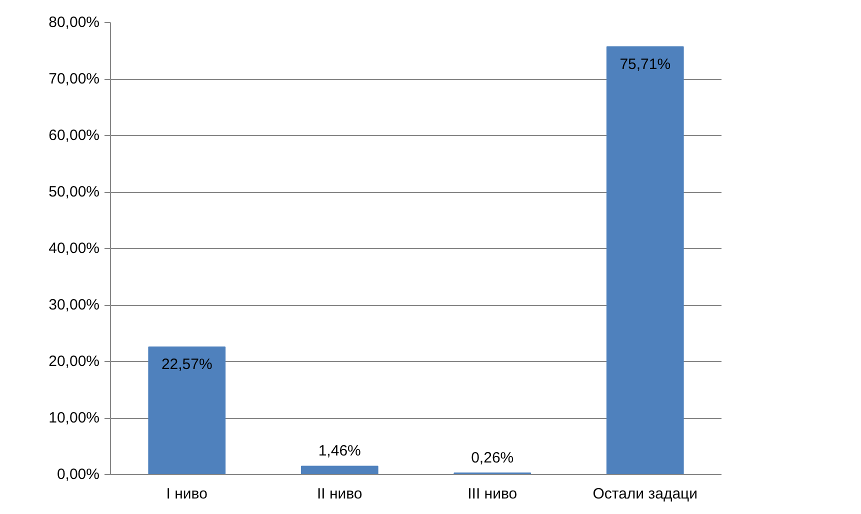 Image resolution: width=861 pixels, height=514 pixels. Describe the element at coordinates (492, 457) in the screenshot. I see `data-label: 0,26%` at that location.